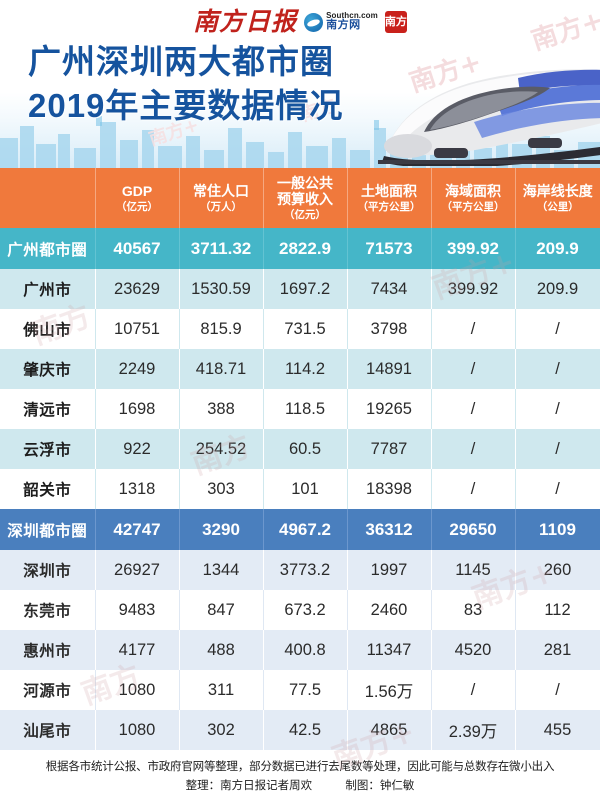 The height and width of the screenshot is (810, 600). What do you see at coordinates (300, 650) in the screenshot?
I see `table-row: 惠州市 4177 488 400.8 11347 4520 281` at bounding box center [300, 650].